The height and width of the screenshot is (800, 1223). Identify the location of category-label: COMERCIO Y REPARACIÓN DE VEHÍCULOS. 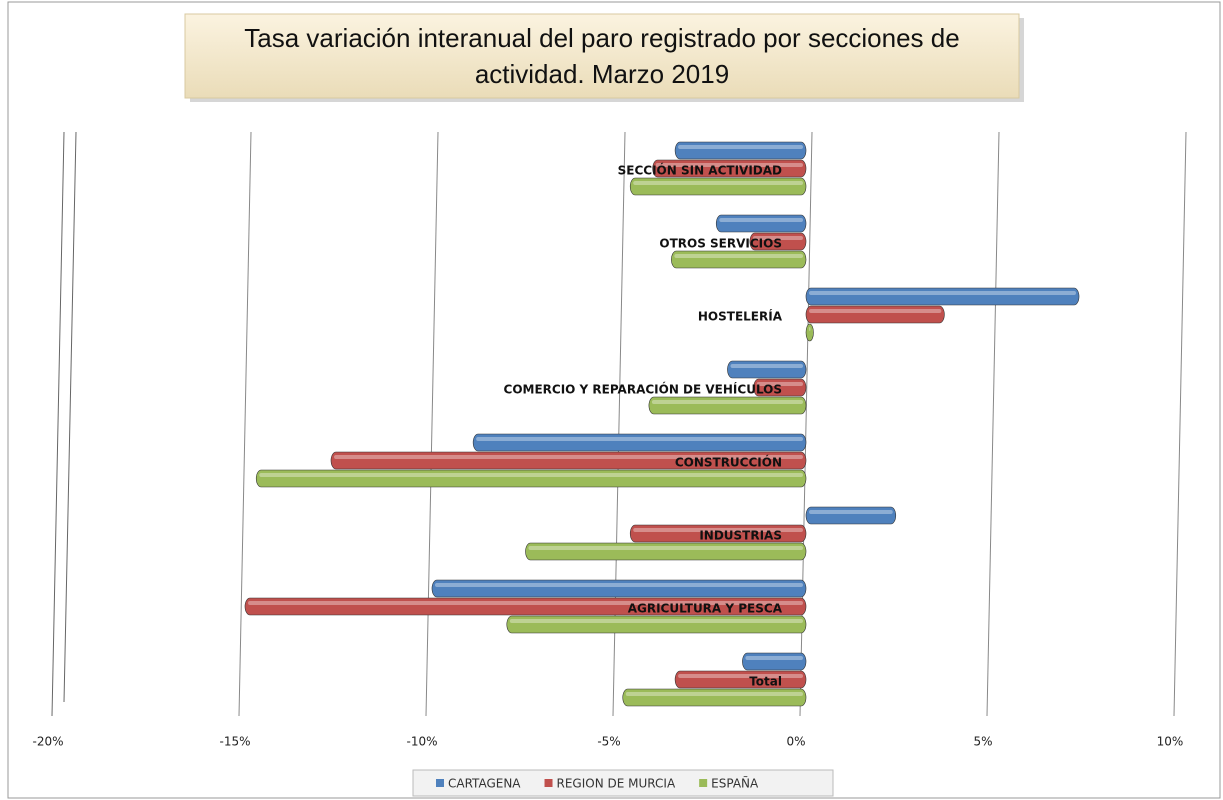
(643, 388).